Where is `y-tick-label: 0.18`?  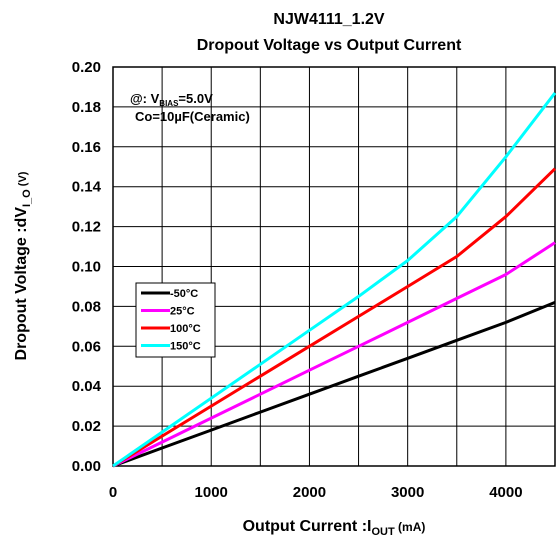 y-tick-label: 0.18 is located at coordinates (86, 107).